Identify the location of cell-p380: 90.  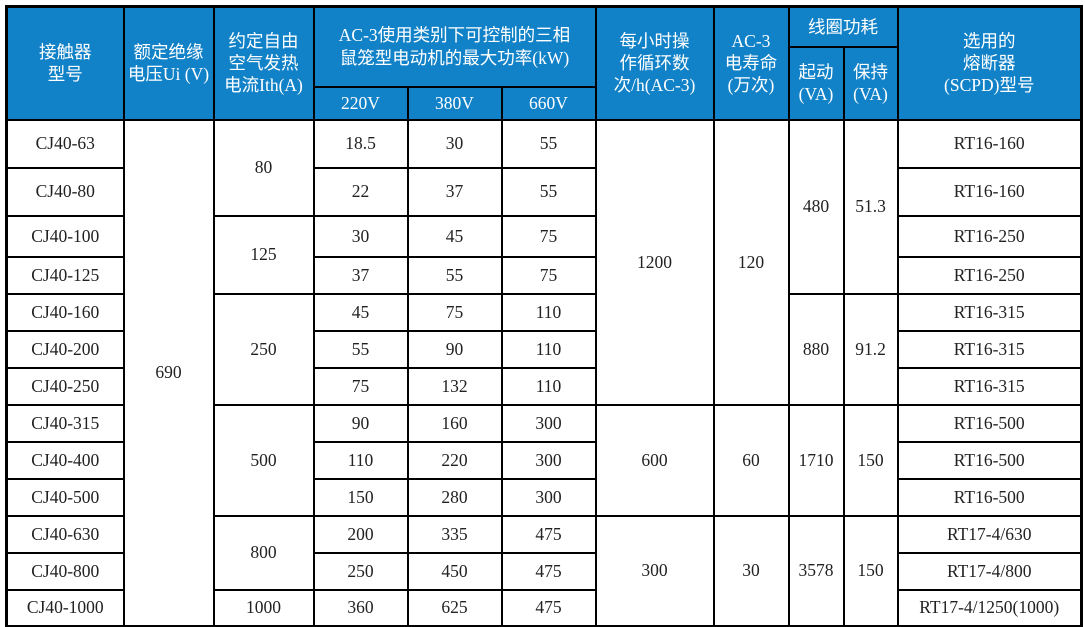
(454, 349).